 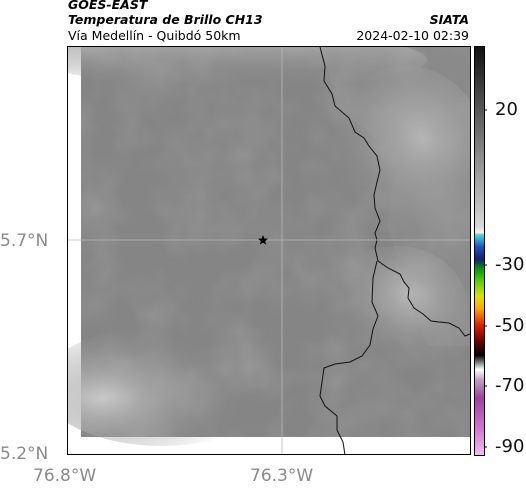 What do you see at coordinates (449, 19) in the screenshot?
I see `brand-label: SIATA` at bounding box center [449, 19].